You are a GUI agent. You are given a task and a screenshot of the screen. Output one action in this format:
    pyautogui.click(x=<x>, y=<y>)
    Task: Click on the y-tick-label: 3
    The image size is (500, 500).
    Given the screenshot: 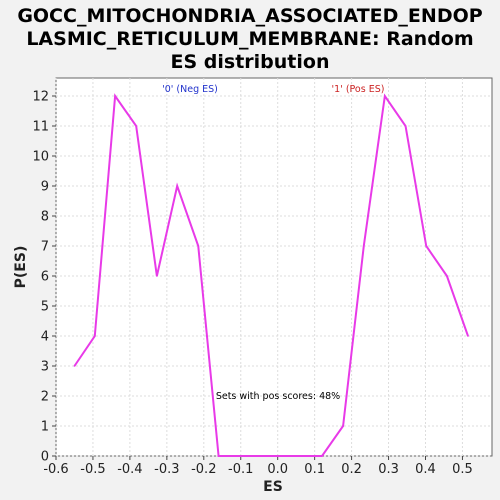 What is the action you would take?
    pyautogui.click(x=45, y=367)
    